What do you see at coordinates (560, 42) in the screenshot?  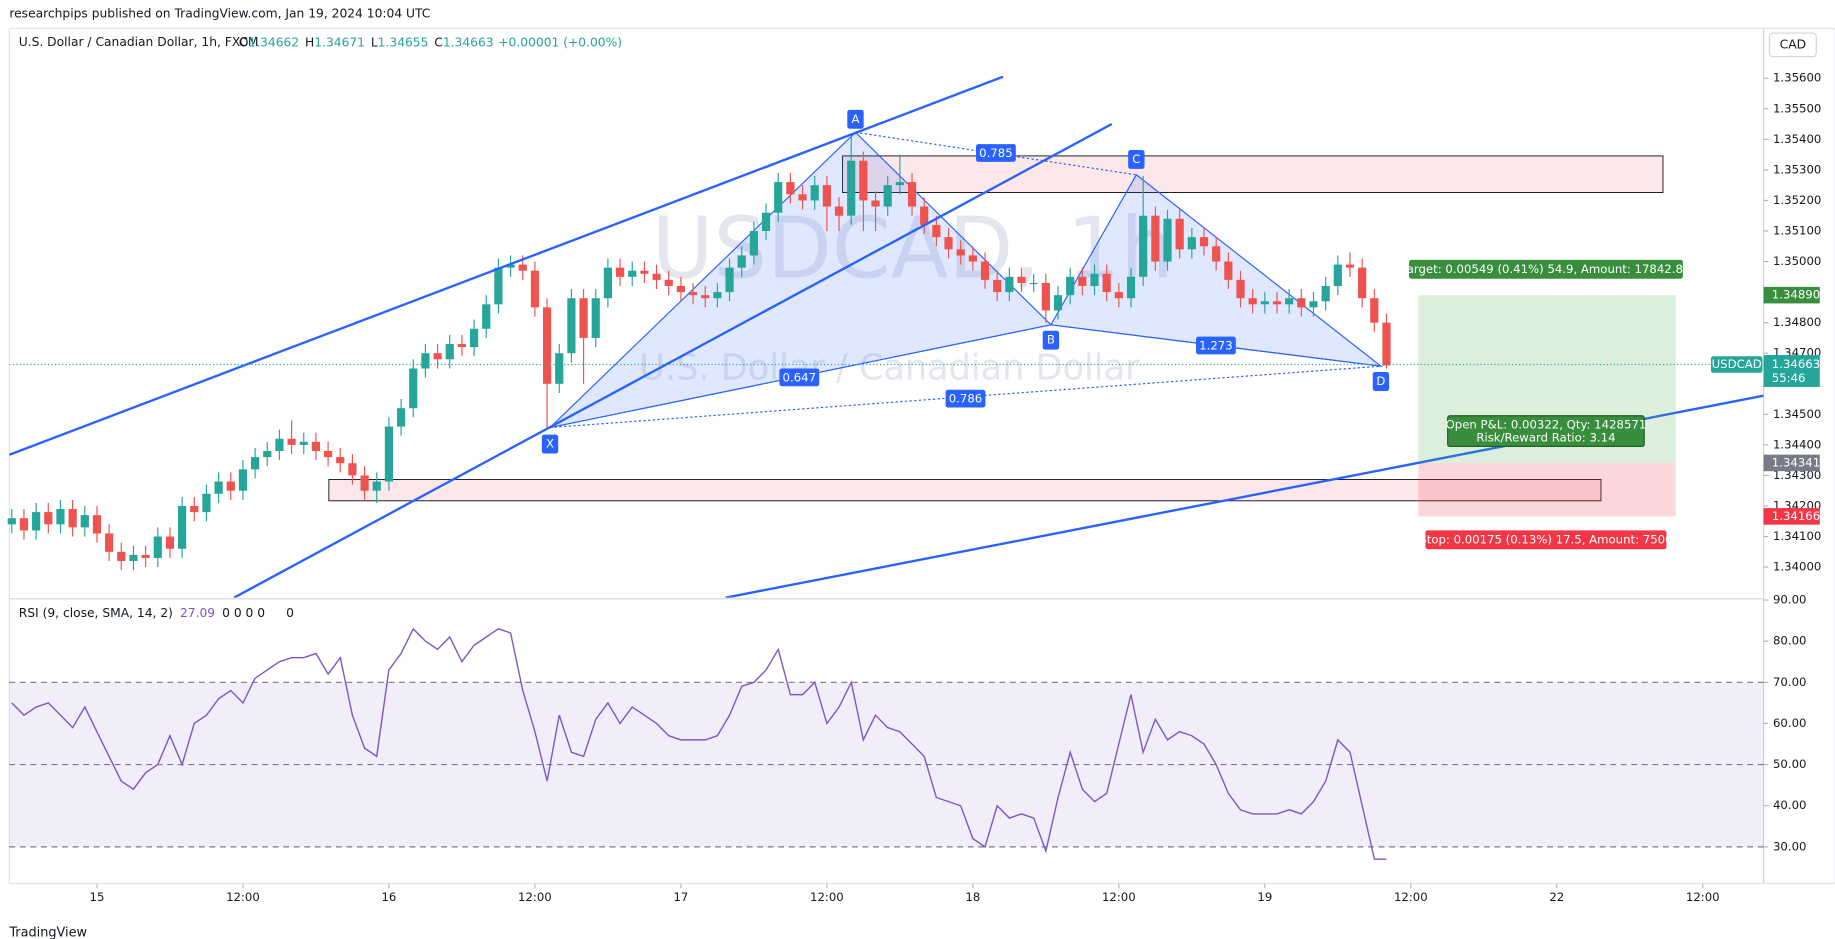 I see `change: +0.00001 (+0.00%)` at bounding box center [560, 42].